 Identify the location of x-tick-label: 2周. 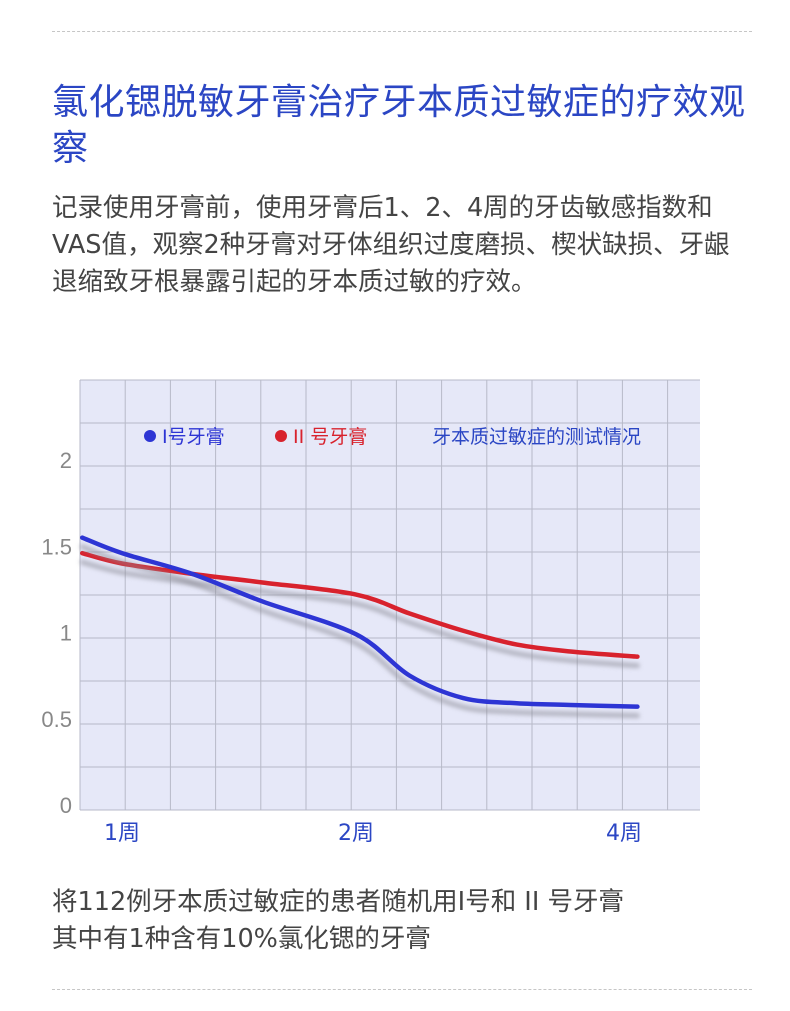
(356, 833).